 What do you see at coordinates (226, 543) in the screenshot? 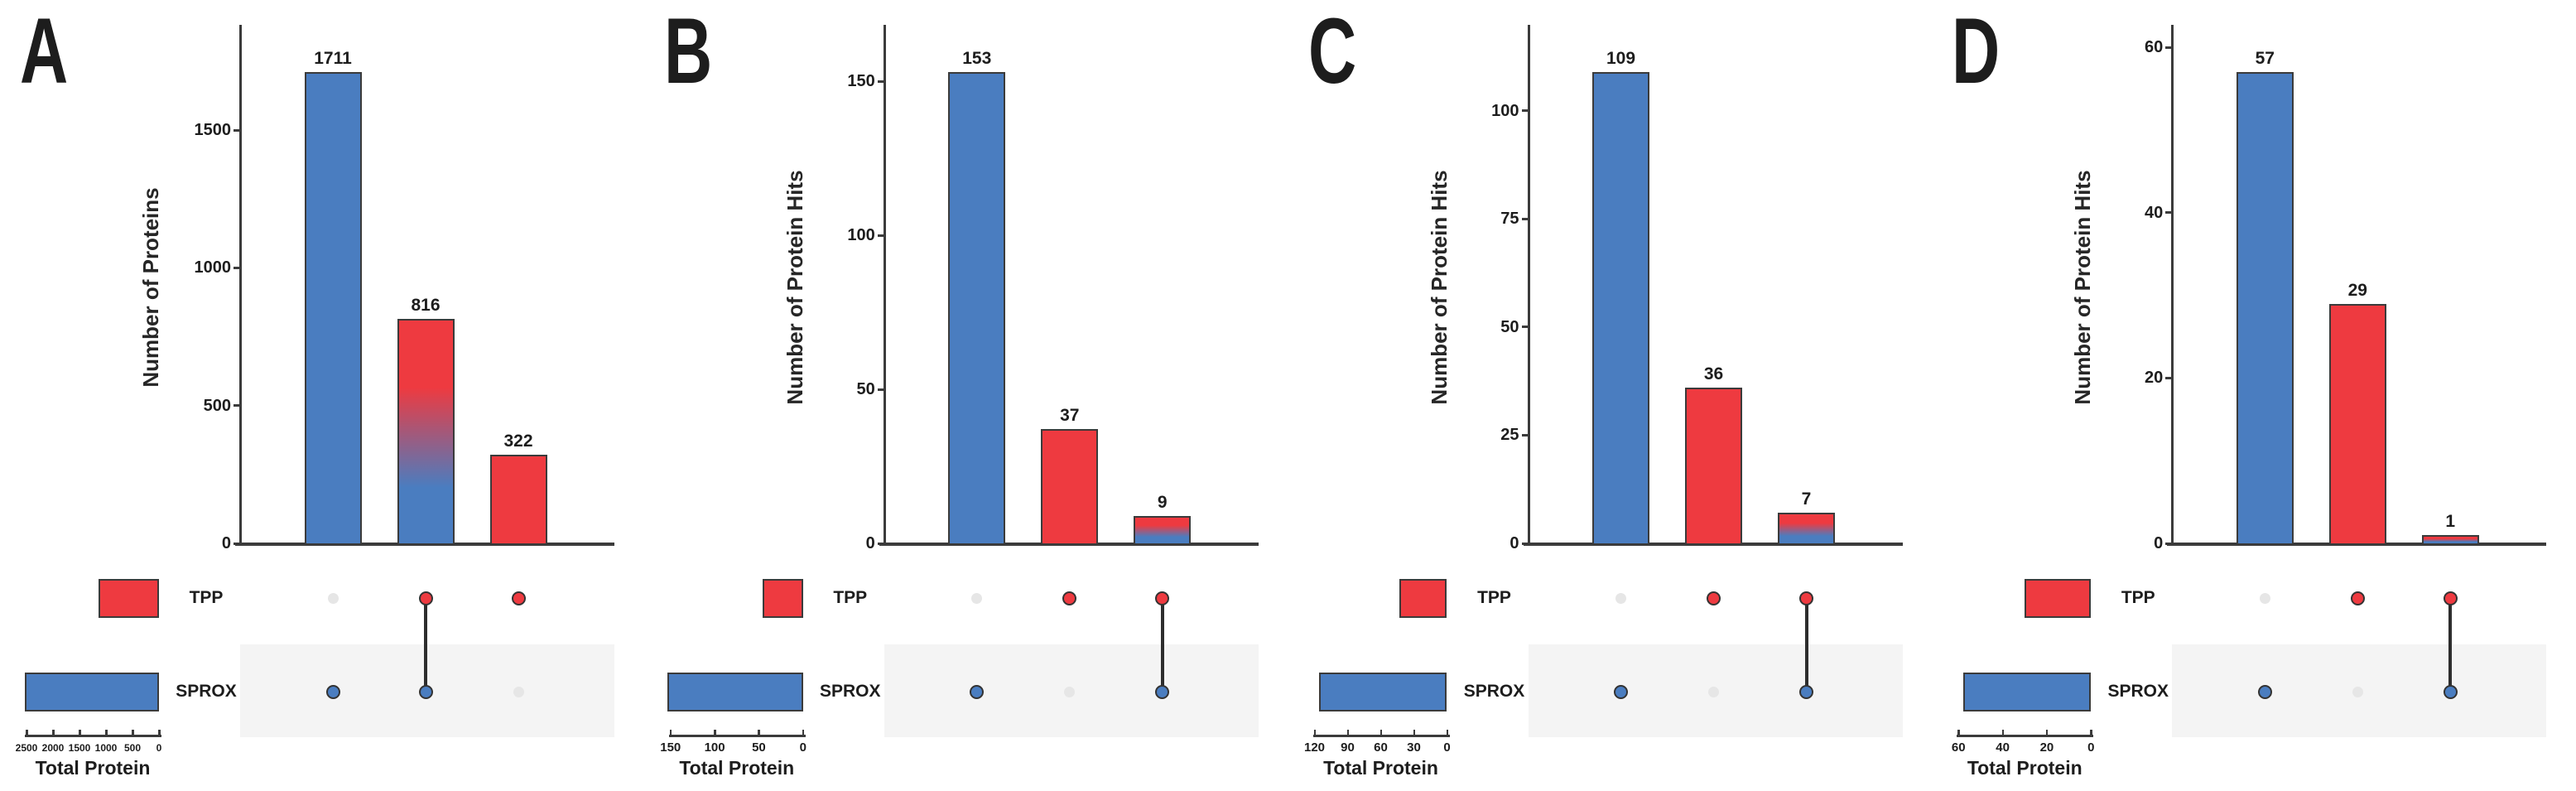
I see `y-tick-label: 0` at bounding box center [226, 543].